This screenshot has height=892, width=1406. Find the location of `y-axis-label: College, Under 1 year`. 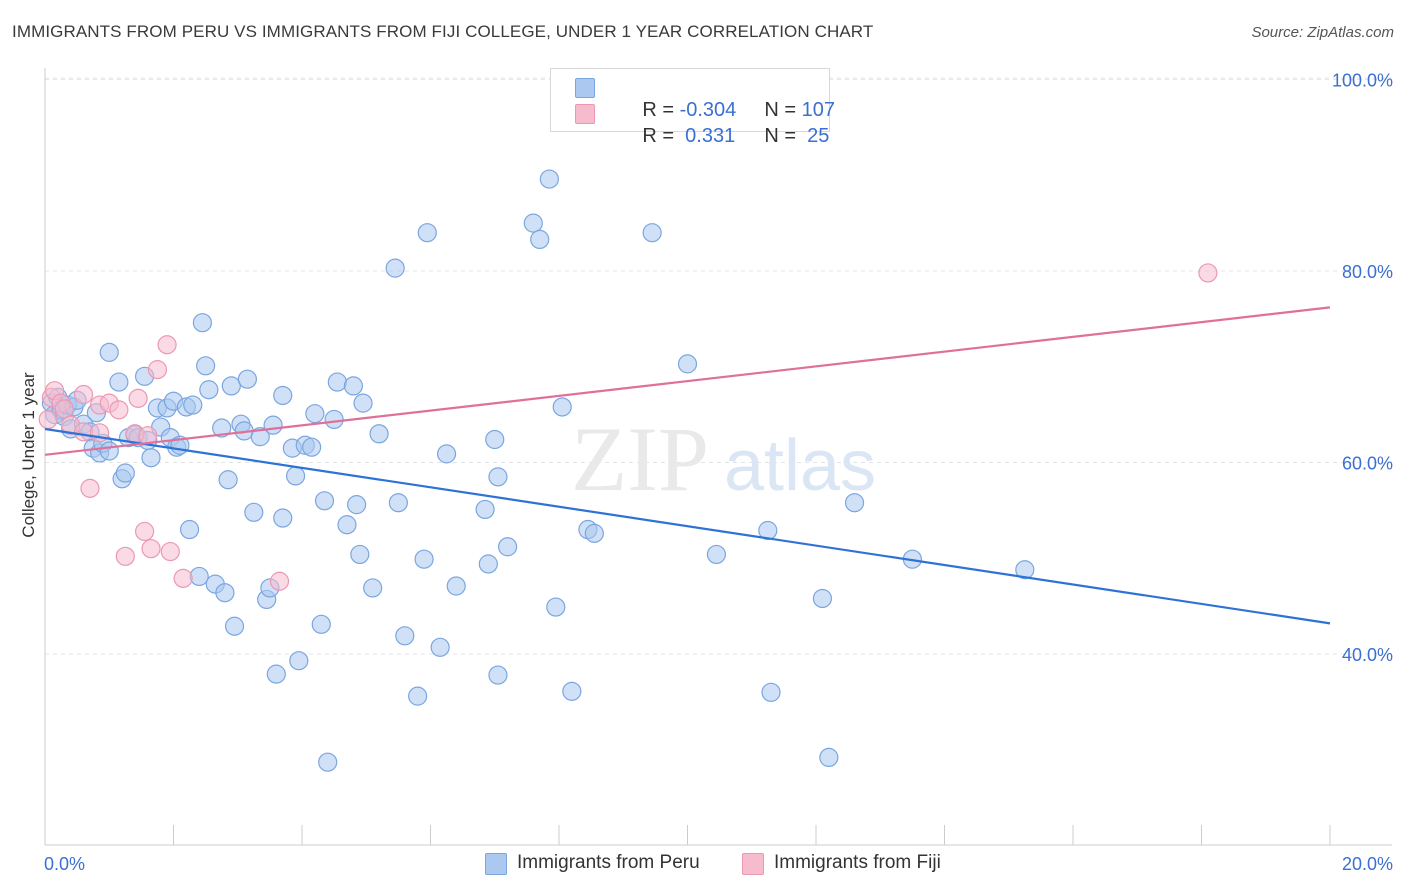

y-axis-label: College, Under 1 year is located at coordinates (28, 455).